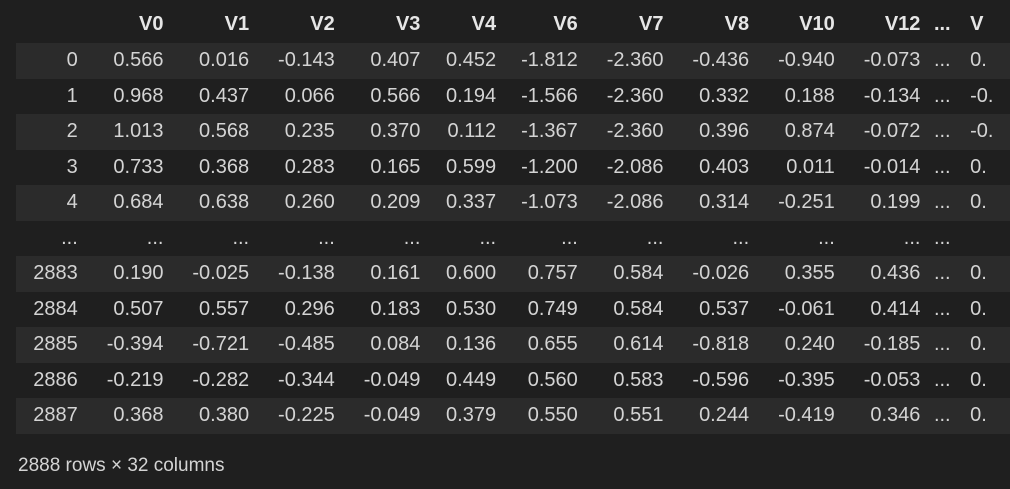  What do you see at coordinates (892, 131) in the screenshot?
I see `table-cell: -0.072` at bounding box center [892, 131].